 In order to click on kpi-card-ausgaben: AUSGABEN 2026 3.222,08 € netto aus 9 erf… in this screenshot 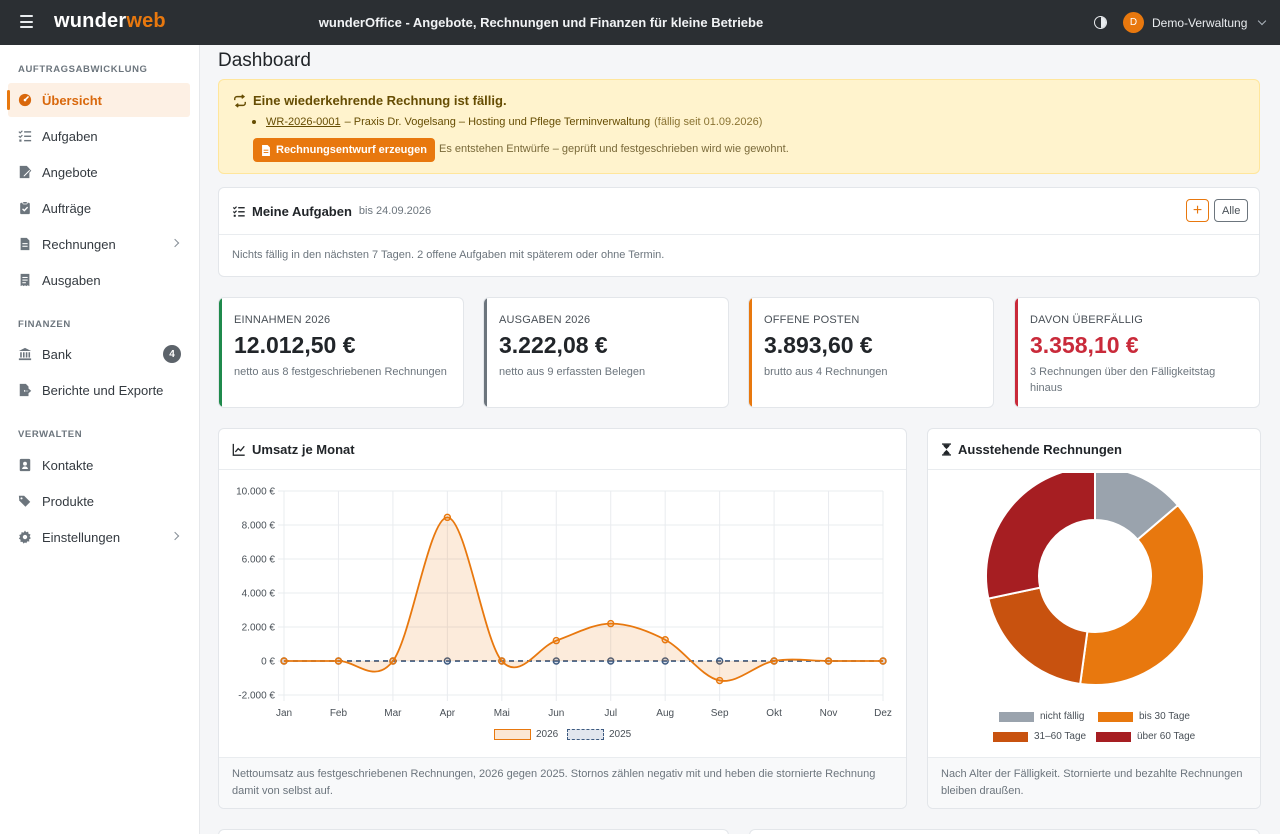, I will do `click(606, 352)`.